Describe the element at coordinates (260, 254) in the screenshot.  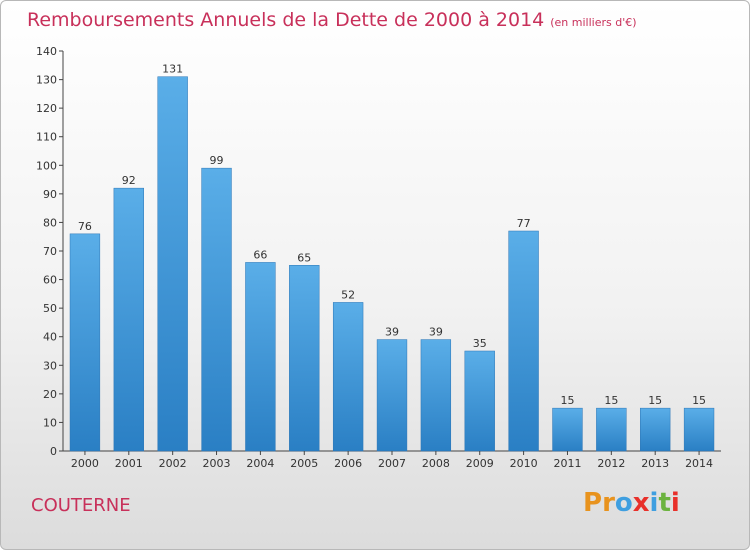
I see `bar-value-label: 66` at that location.